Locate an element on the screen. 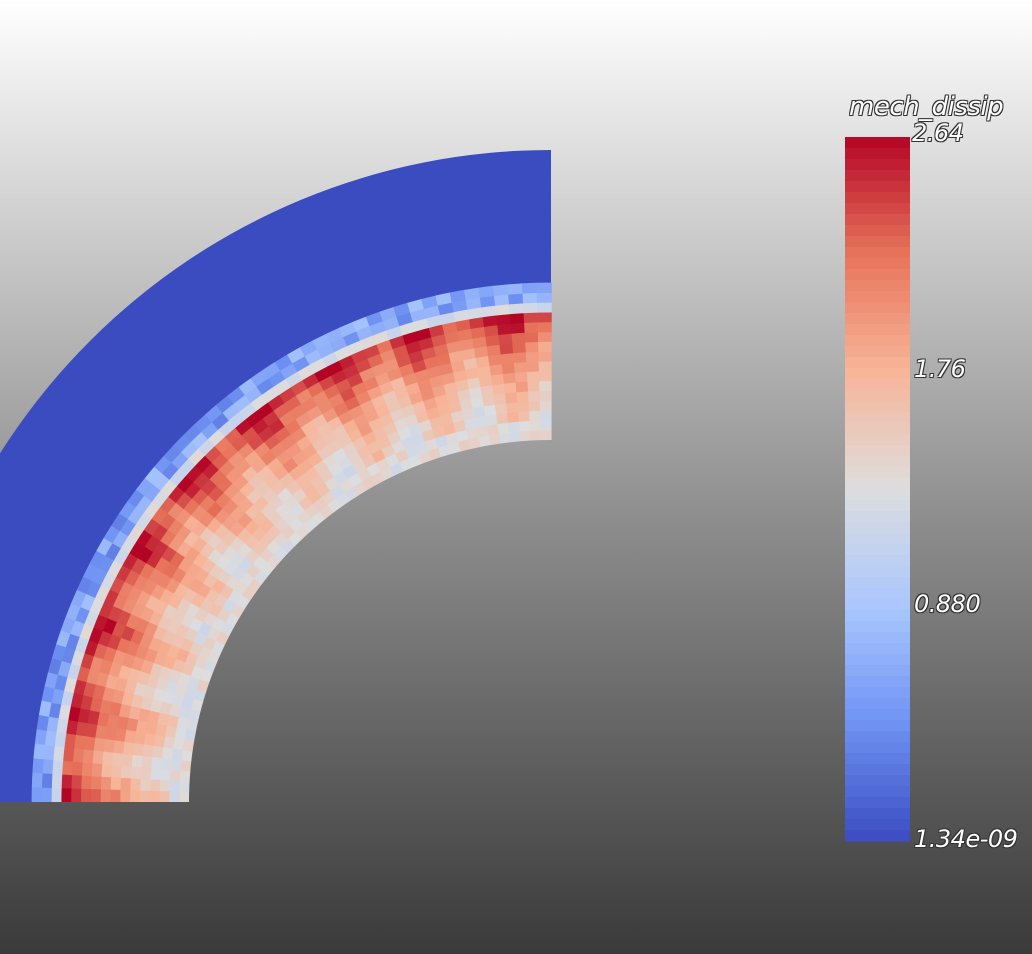 This screenshot has height=954, width=1032. colorbar-title: mech_dissip is located at coordinates (926, 107).